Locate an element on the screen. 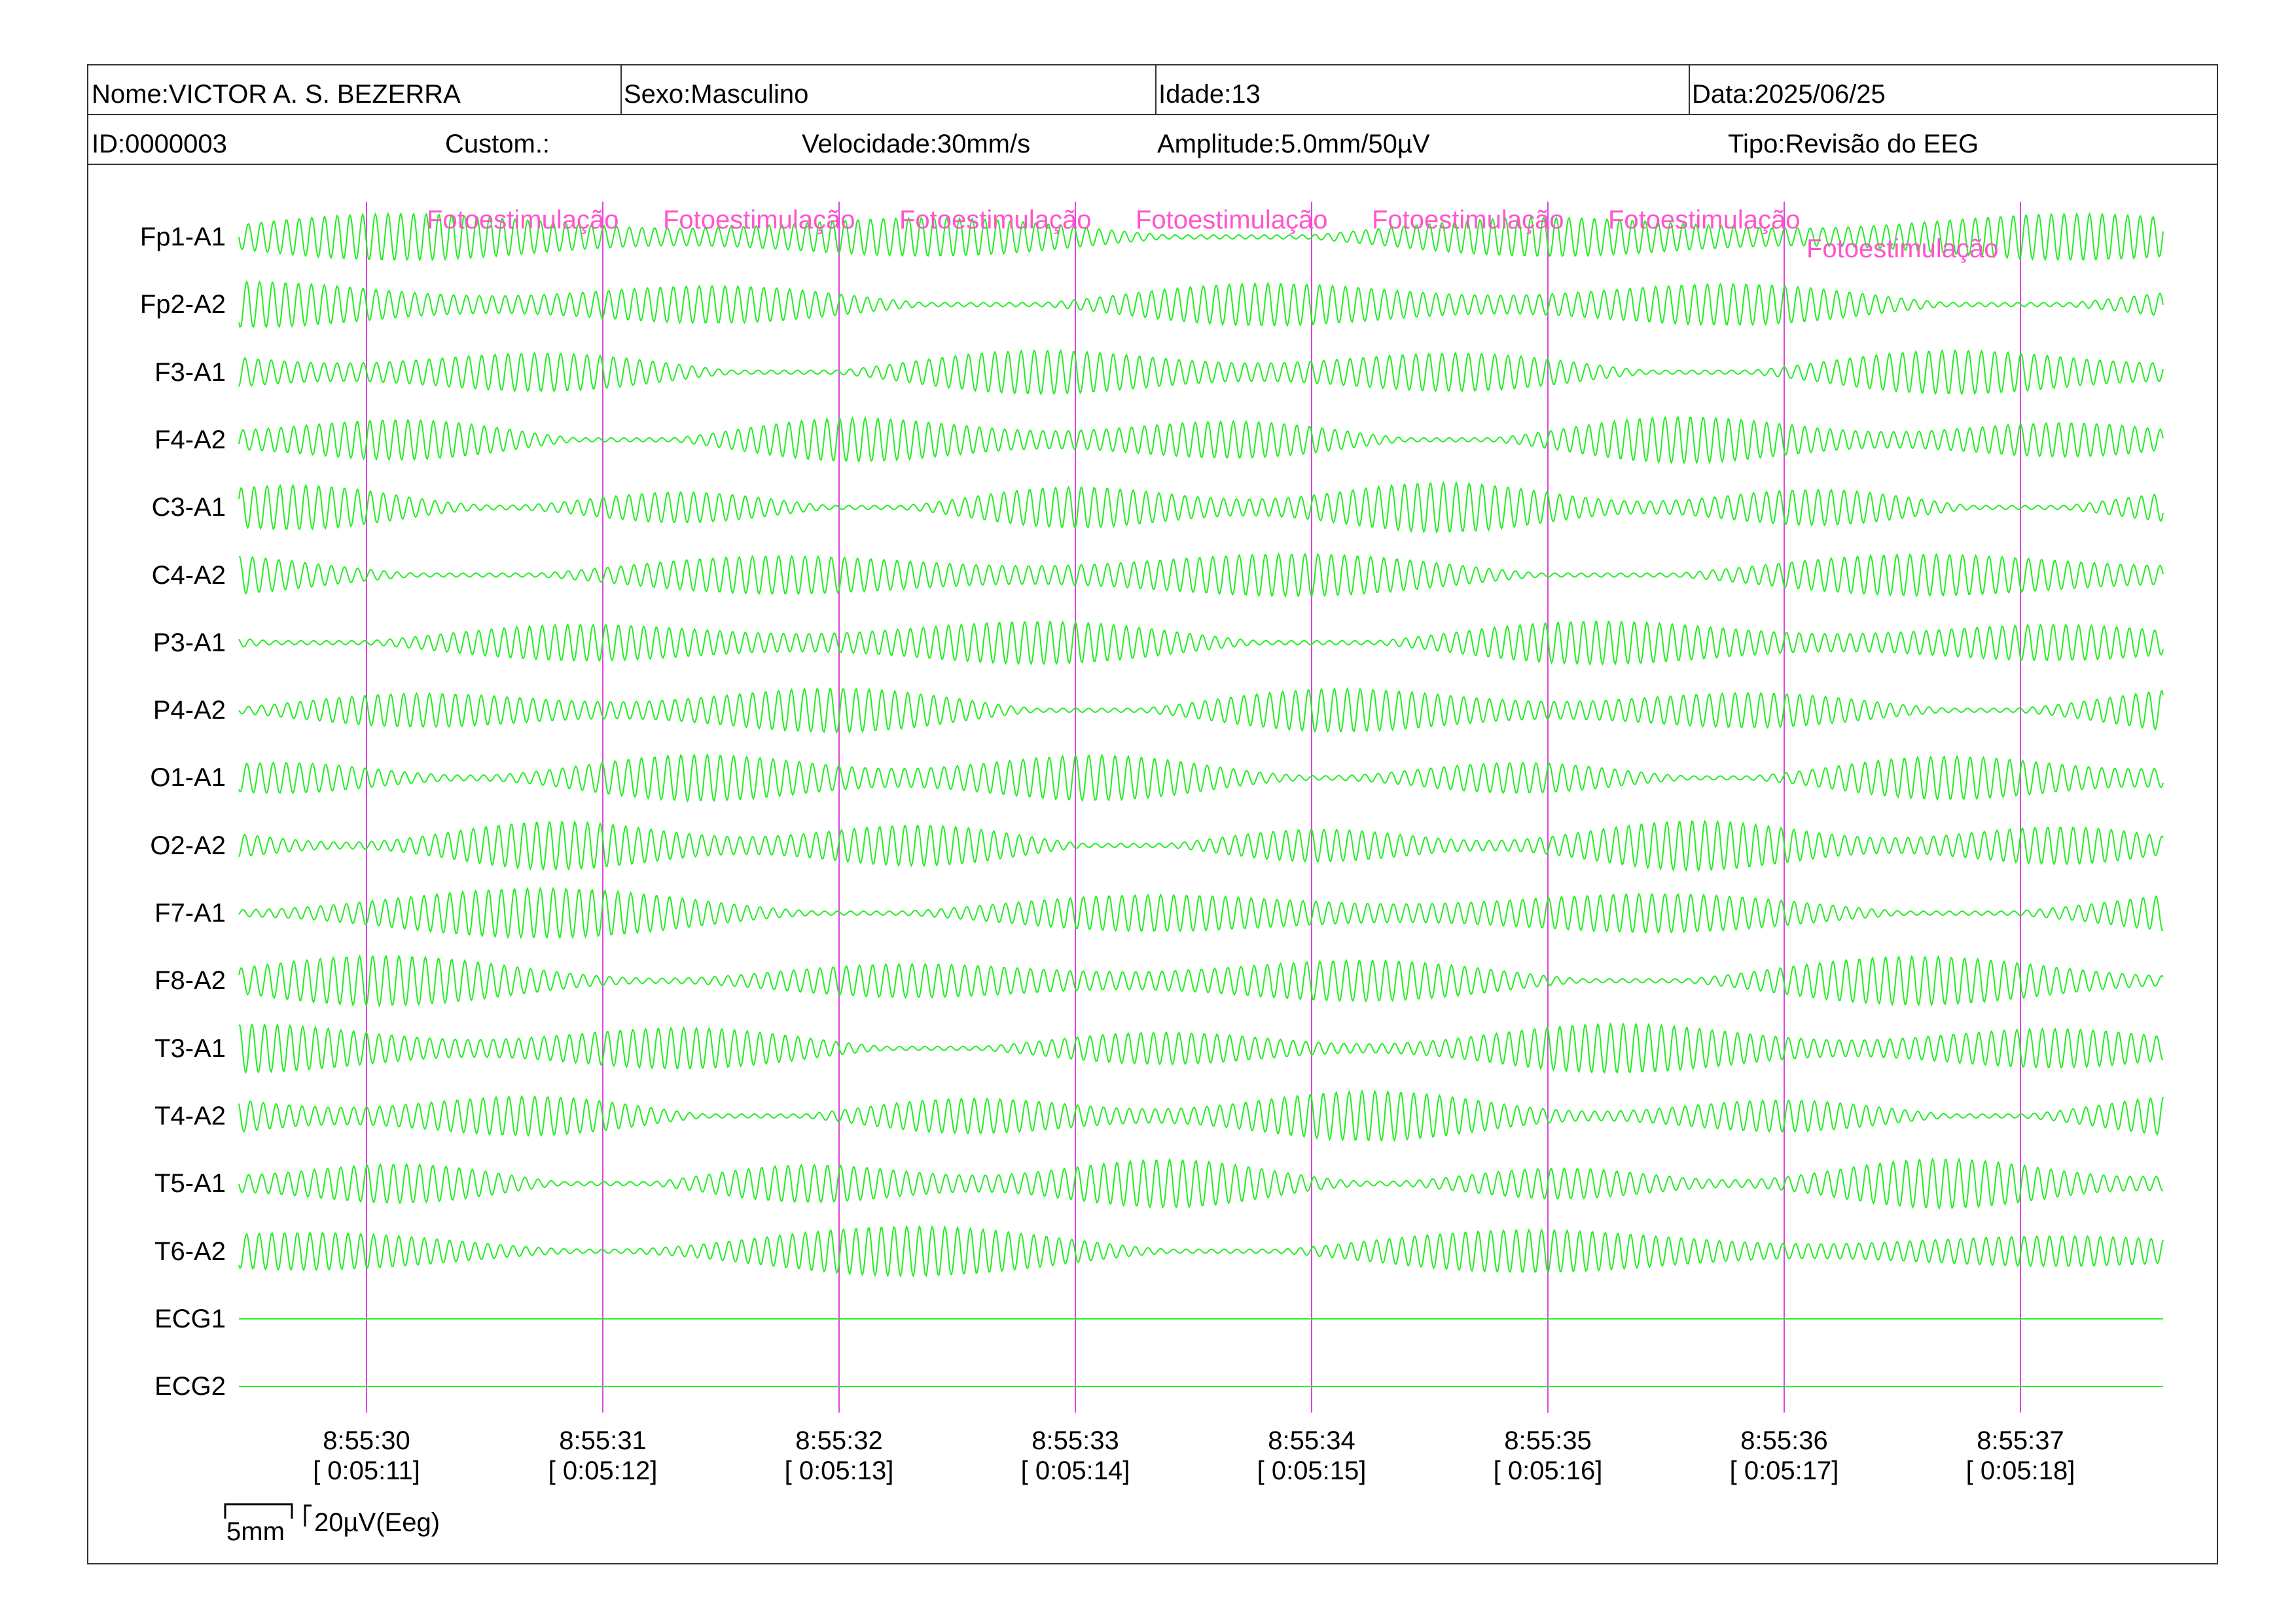 Image resolution: width=2296 pixels, height=1624 pixels. time-mark: 8:55:36[ 0:05:17] is located at coordinates (1784, 1456).